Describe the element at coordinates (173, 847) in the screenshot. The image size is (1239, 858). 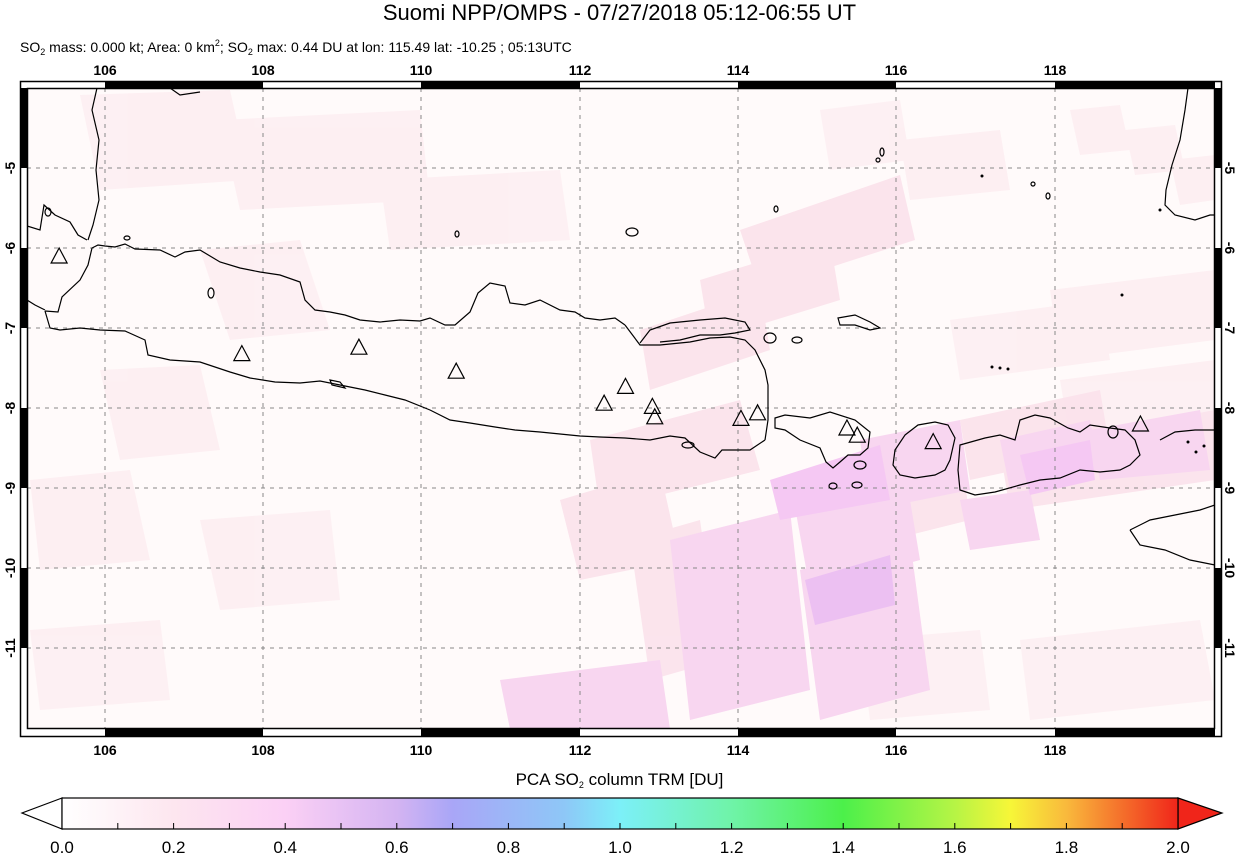
I see `colorbar-tick: 0.2` at that location.